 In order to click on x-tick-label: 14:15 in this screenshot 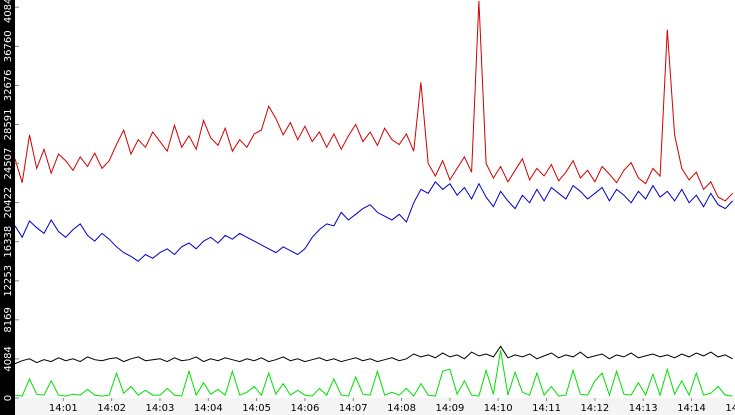, I will do `click(730, 408)`.